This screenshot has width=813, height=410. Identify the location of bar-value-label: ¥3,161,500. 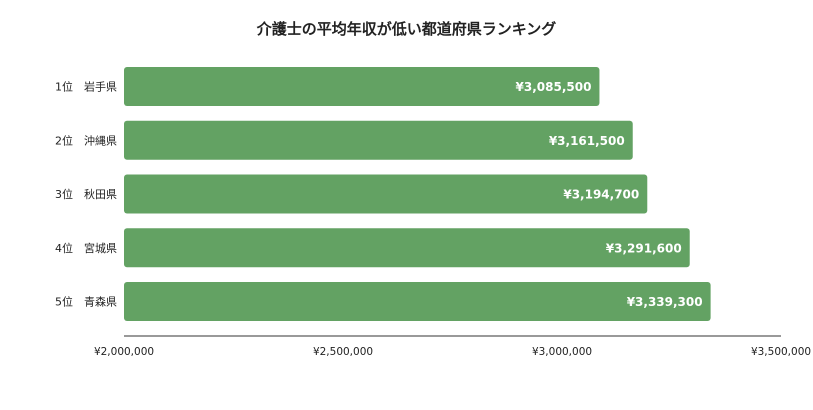
(587, 141).